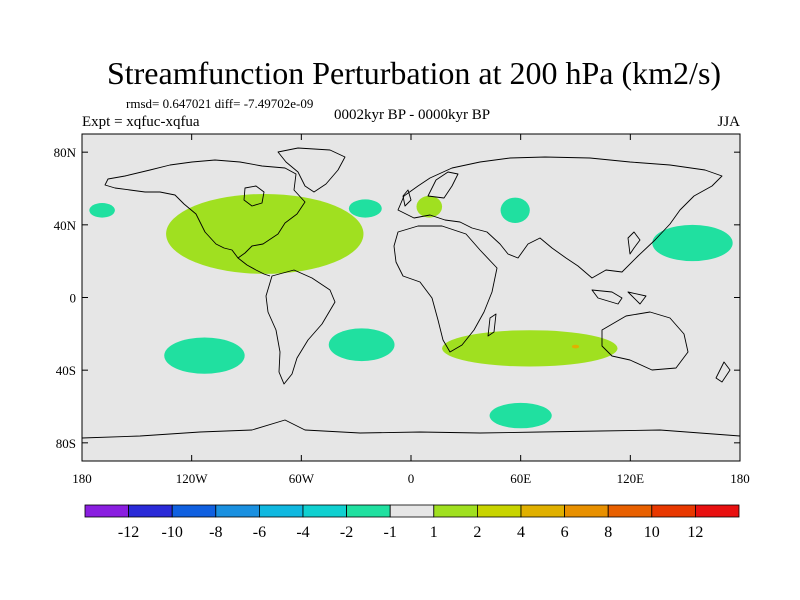  I want to click on y-tick-label: 80S, so click(66, 443).